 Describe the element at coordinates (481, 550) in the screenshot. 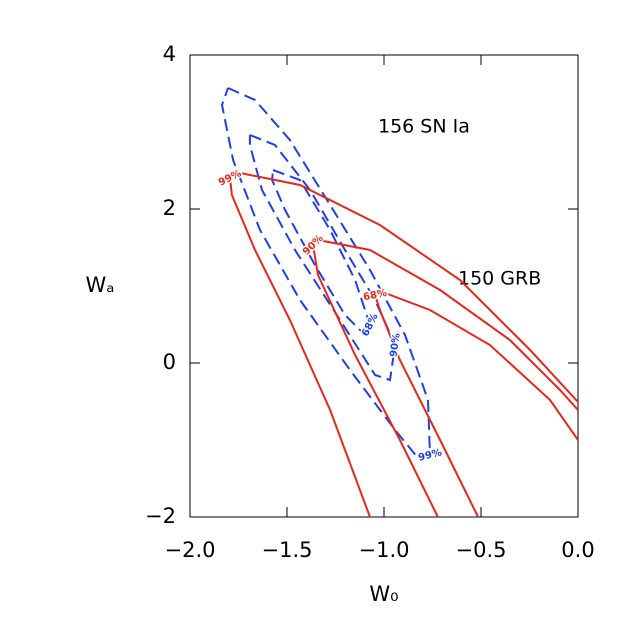

I see `x-tick-label: −0.5` at that location.